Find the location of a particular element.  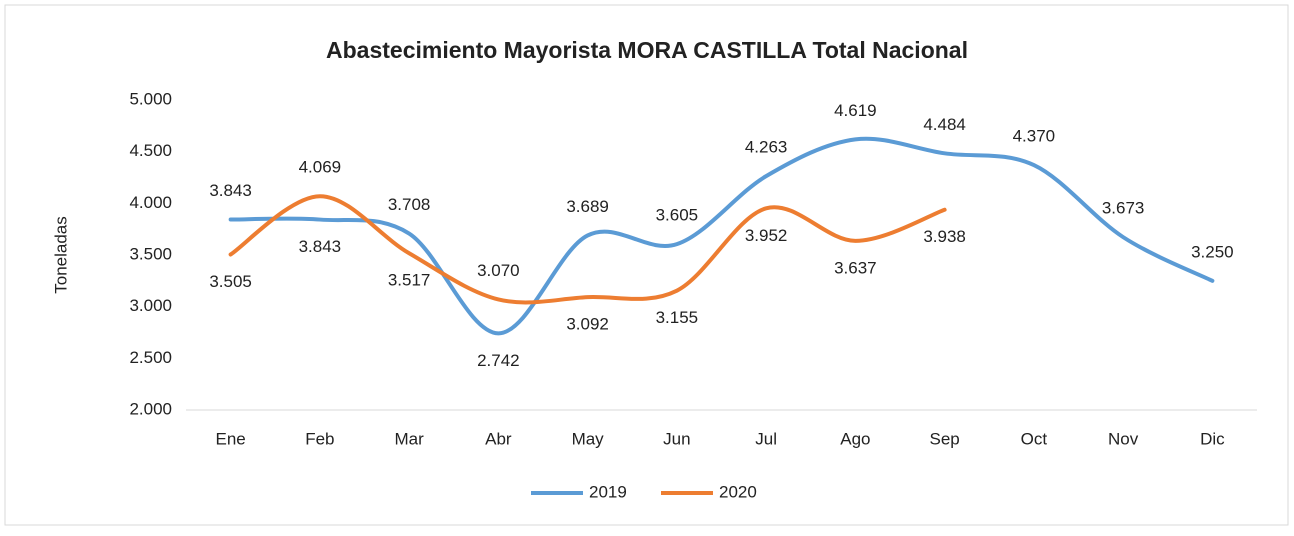

data-label: 3.673 is located at coordinates (1123, 208).